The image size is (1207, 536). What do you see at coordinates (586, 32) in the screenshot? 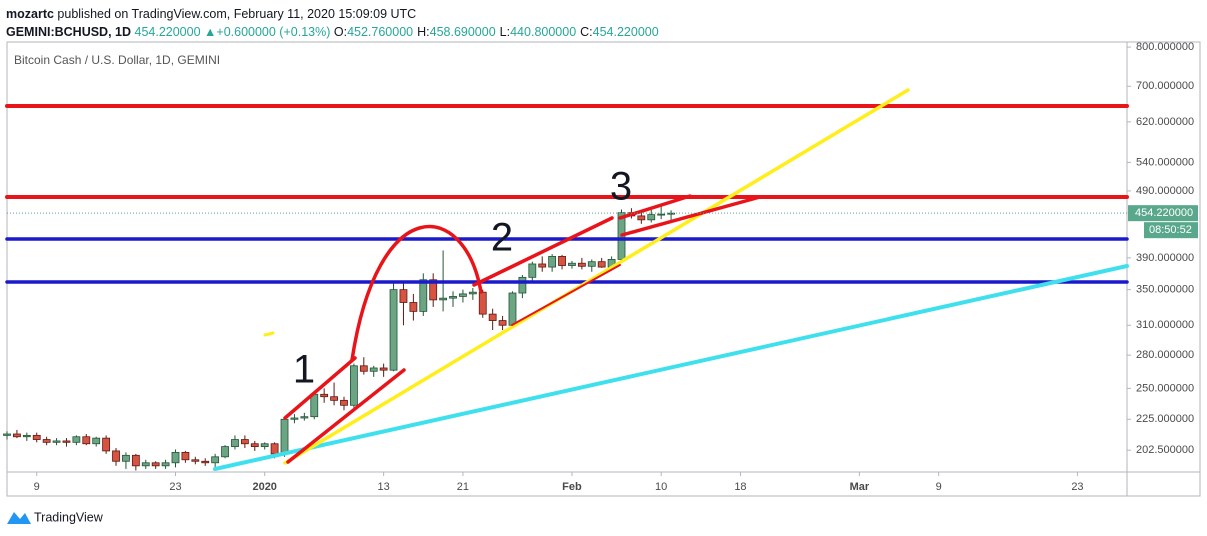
I see `ohlc-key: C:` at bounding box center [586, 32].